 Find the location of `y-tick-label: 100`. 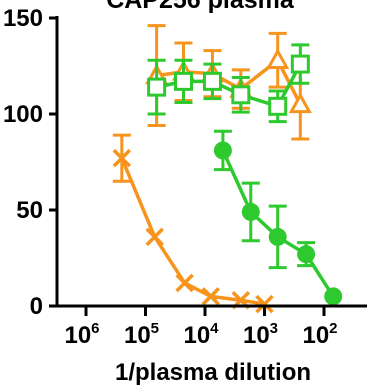

y-tick-label: 100 is located at coordinates (23, 114).